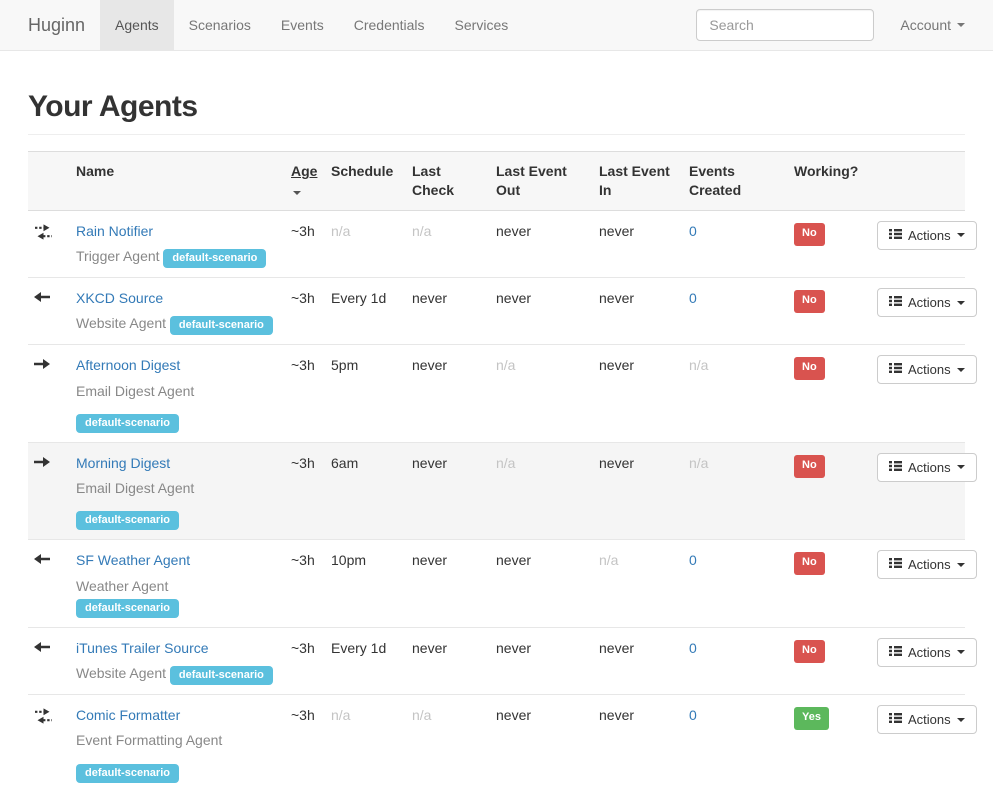  I want to click on account-menu: Account, so click(932, 25).